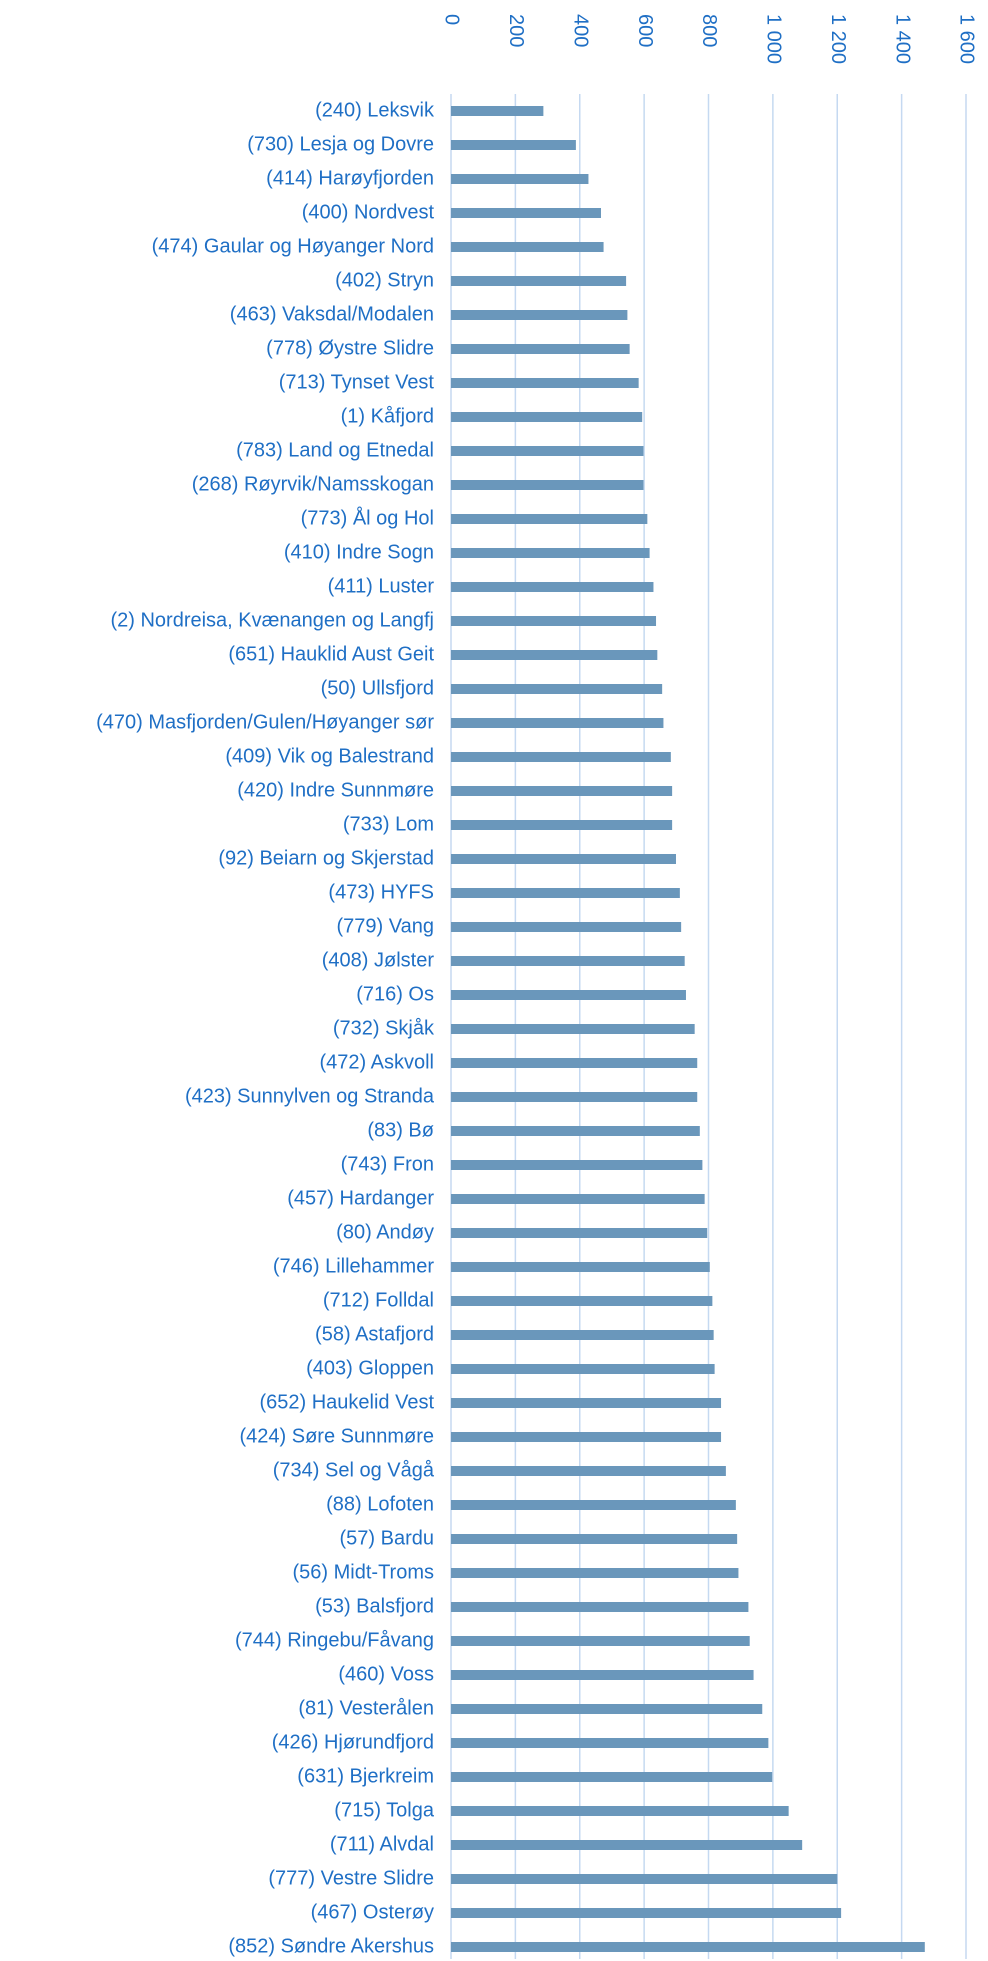 The height and width of the screenshot is (1961, 988). Describe the element at coordinates (332, 314) in the screenshot. I see `y-tick-label: (463) Vaksdal/Modalen` at that location.